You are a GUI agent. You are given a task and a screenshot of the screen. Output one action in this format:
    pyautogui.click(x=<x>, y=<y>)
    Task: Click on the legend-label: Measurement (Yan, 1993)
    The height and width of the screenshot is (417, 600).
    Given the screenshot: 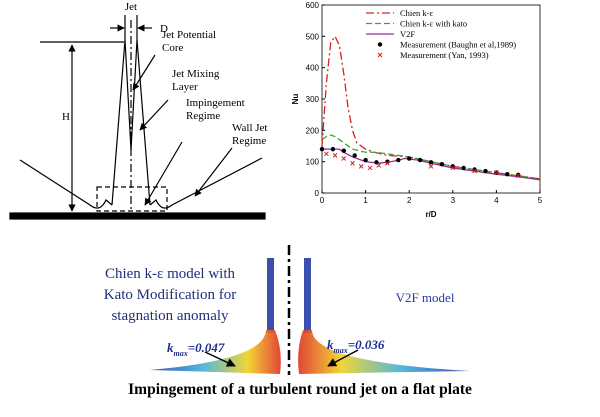 What is the action you would take?
    pyautogui.click(x=444, y=55)
    